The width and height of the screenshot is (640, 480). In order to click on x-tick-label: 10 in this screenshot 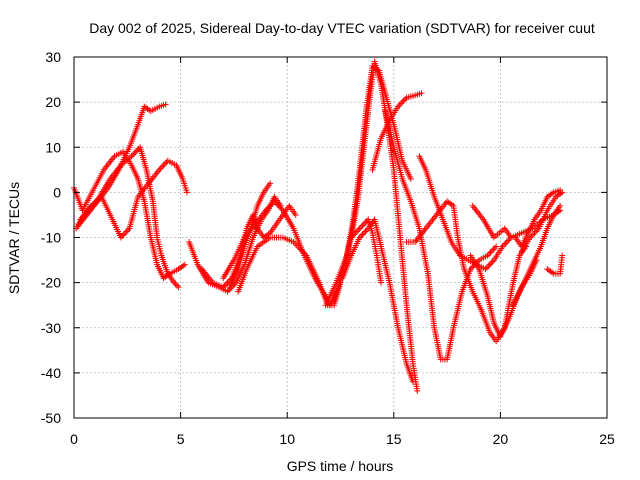, I will do `click(287, 439)`.